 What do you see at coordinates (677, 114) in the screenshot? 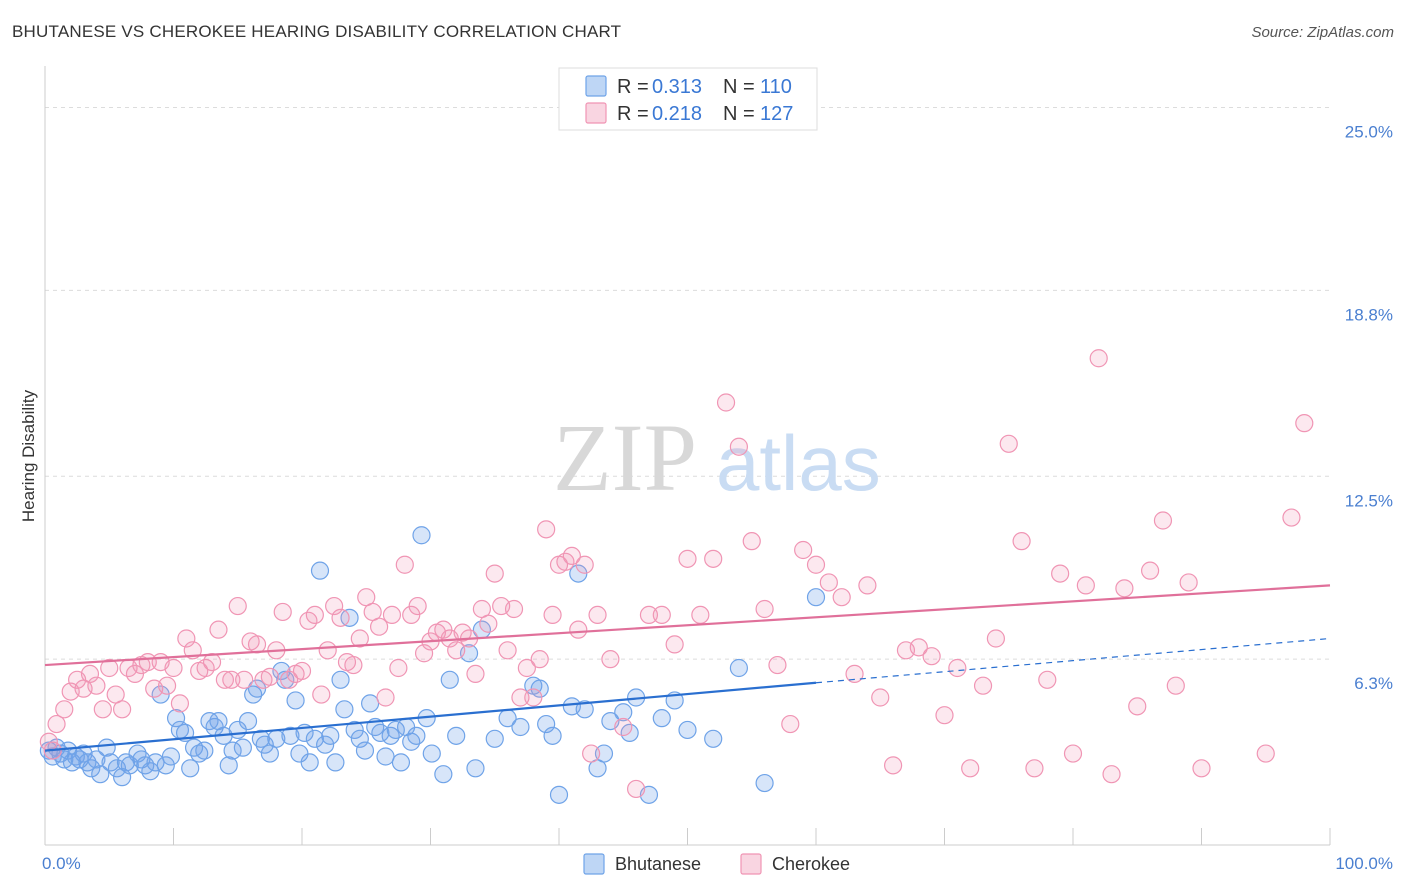
I see `legend-r-value: 0.218` at bounding box center [677, 114].